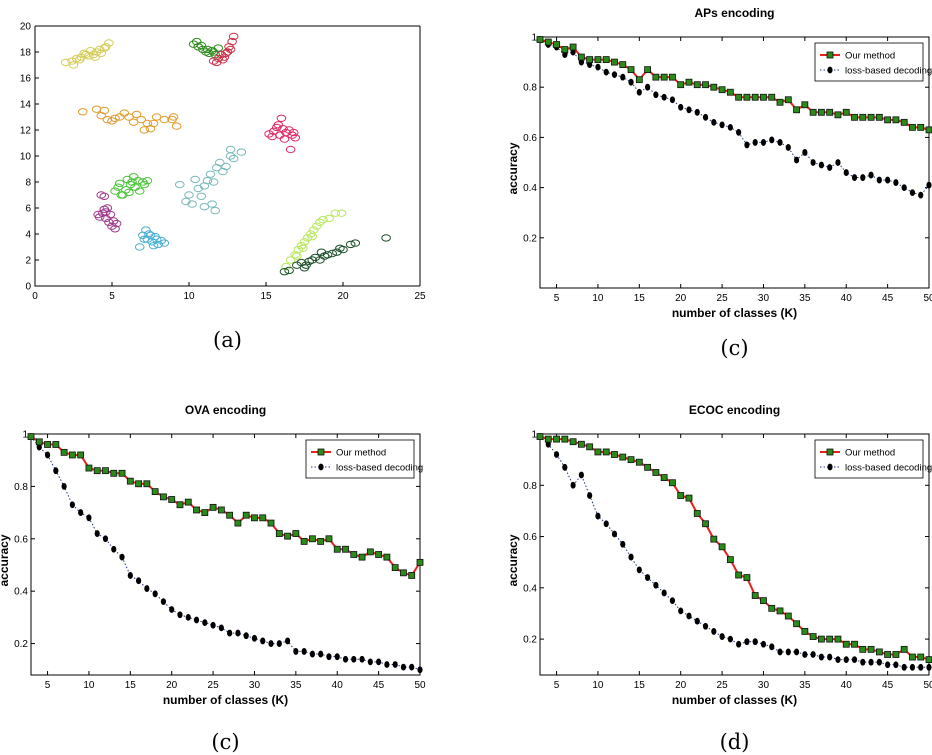 Image resolution: width=932 pixels, height=755 pixels. I want to click on y-tick-label: 8, so click(28, 183).